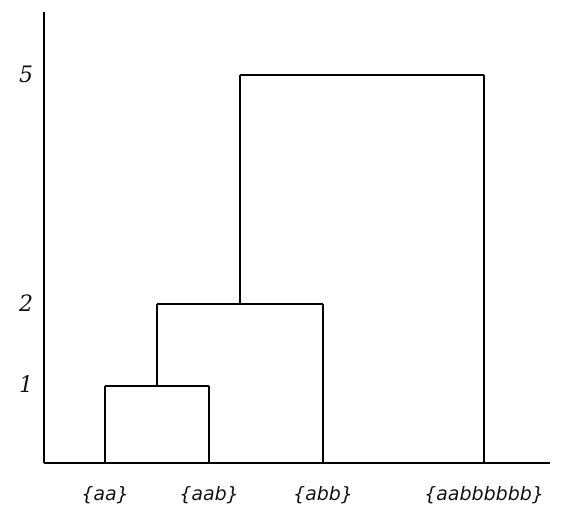  I want to click on y-tick-label-2: 2, so click(25, 304).